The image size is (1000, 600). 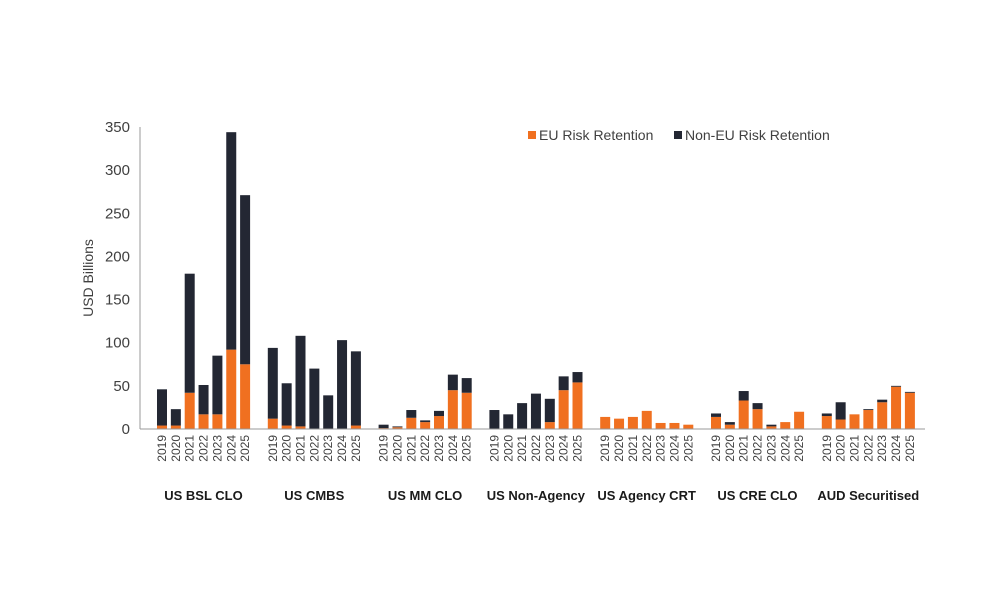 What do you see at coordinates (840, 411) in the screenshot?
I see `bar-non-eu-aud-securitised-2020` at bounding box center [840, 411].